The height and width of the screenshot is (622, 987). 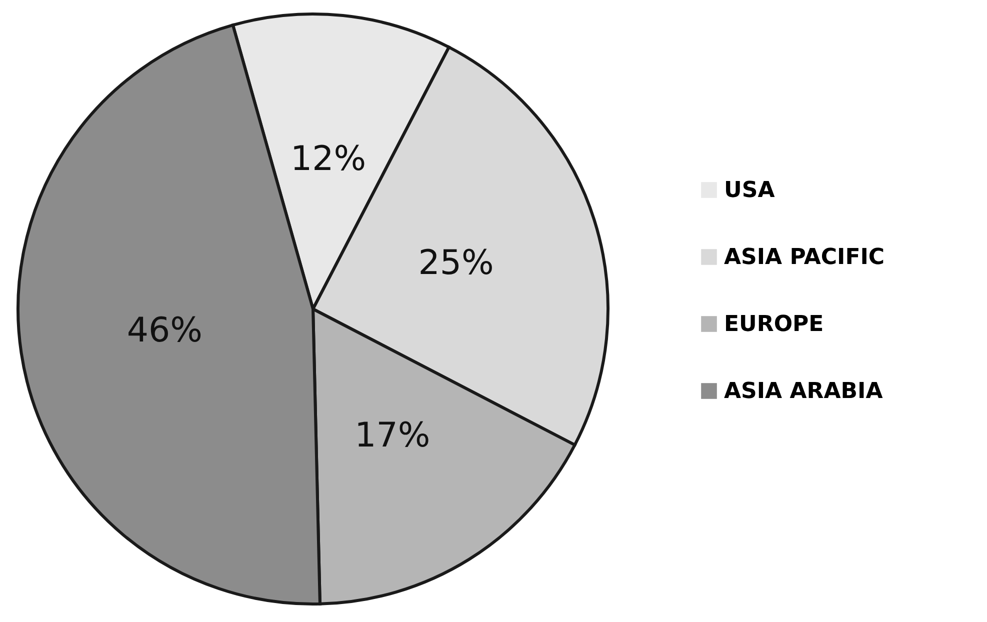 What do you see at coordinates (774, 324) in the screenshot?
I see `legend-label: EUROPE` at bounding box center [774, 324].